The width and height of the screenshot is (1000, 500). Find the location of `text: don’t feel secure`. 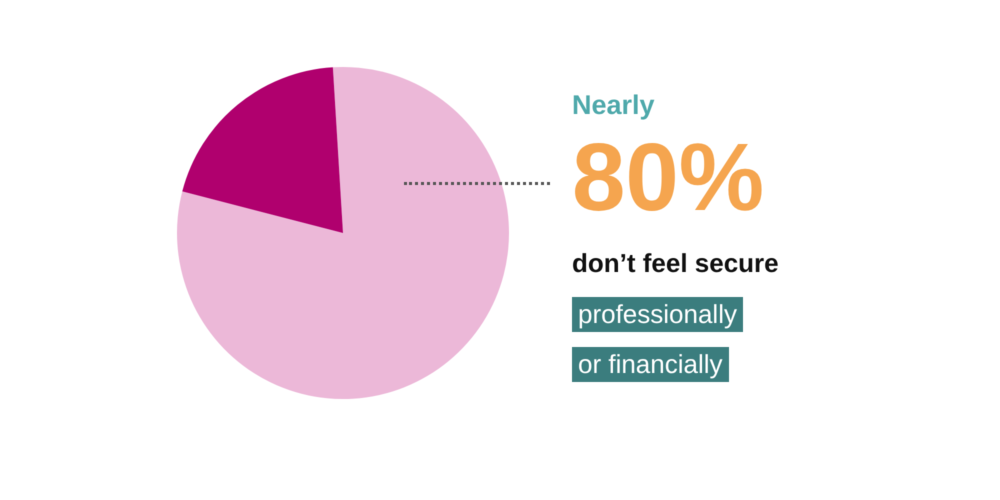

text: don’t feel secure is located at coordinates (675, 263).